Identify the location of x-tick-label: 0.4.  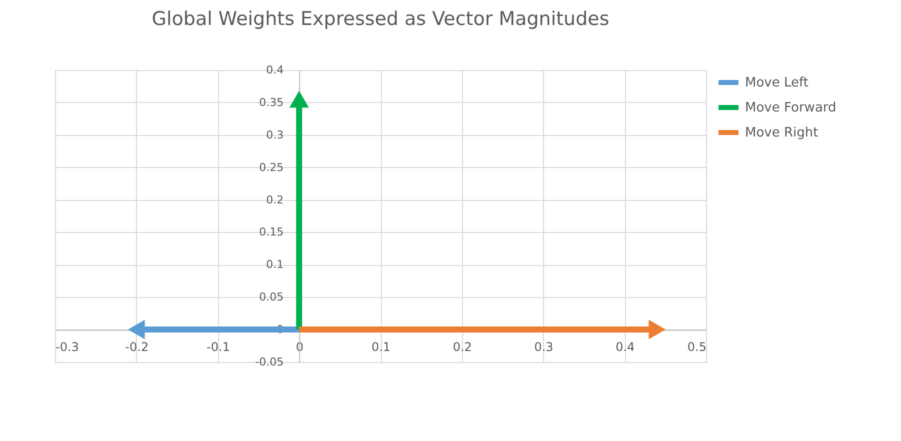
(625, 347).